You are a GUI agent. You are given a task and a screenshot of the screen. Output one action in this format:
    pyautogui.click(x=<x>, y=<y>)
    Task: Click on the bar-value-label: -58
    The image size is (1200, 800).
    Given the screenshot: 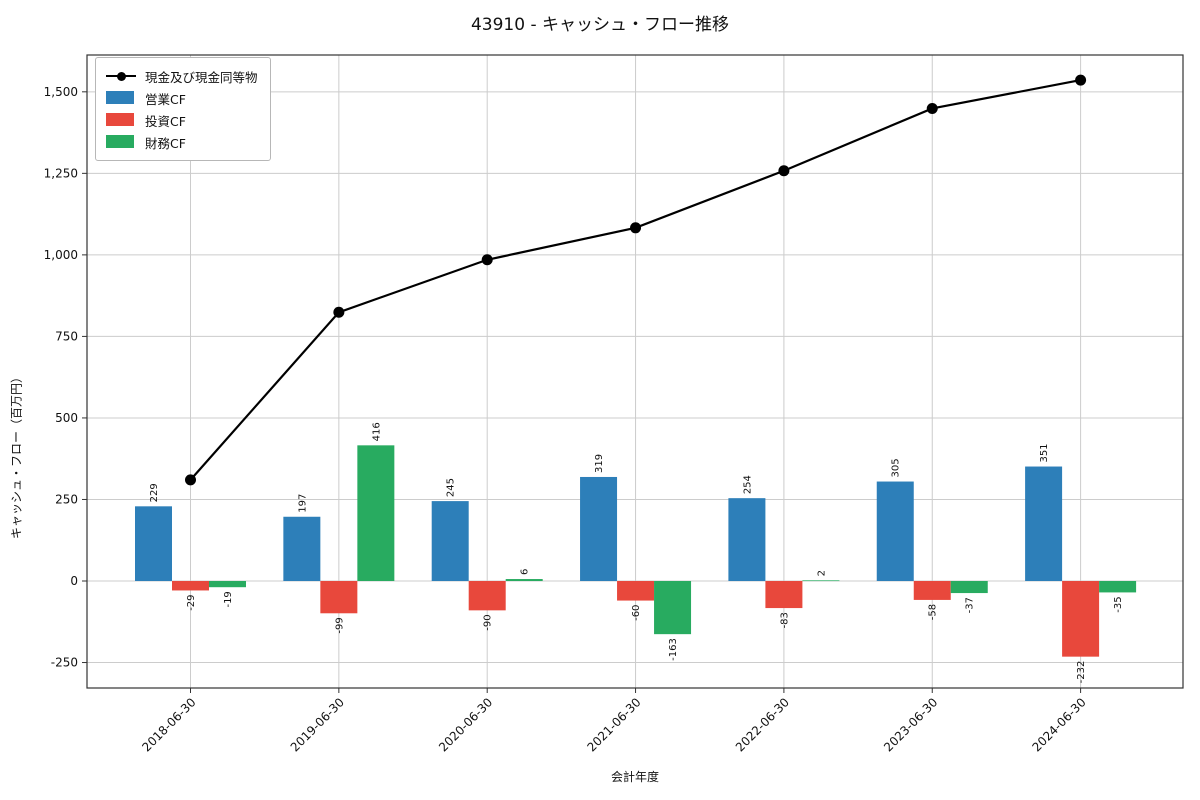 What is the action you would take?
    pyautogui.click(x=933, y=612)
    